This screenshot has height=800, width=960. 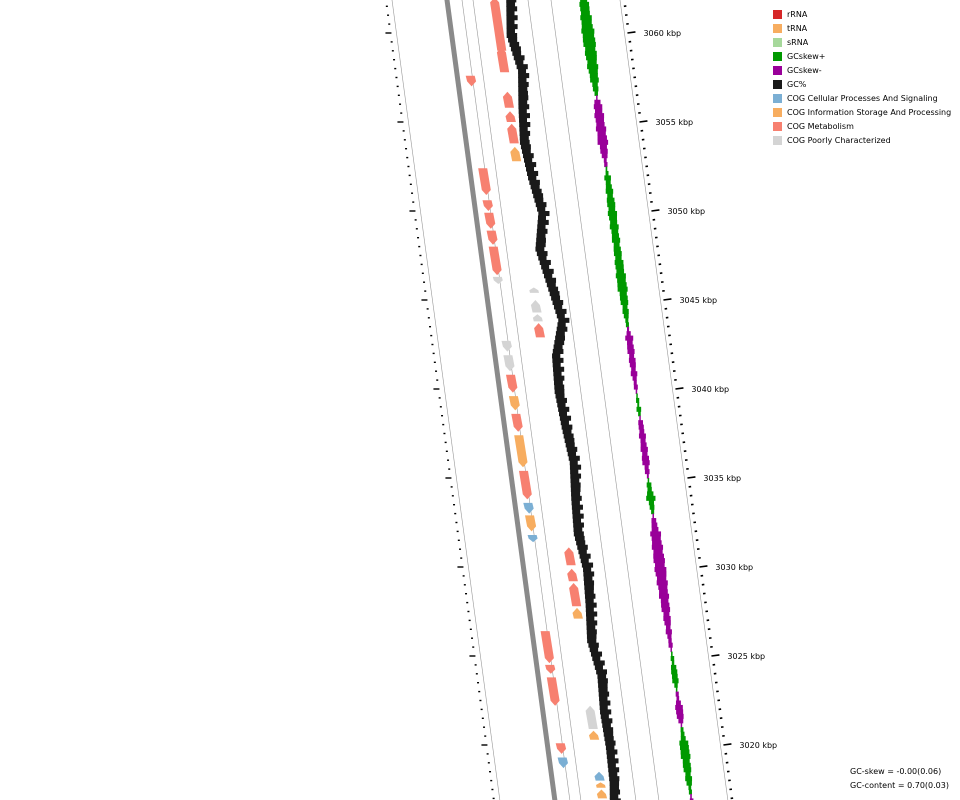 I want to click on backbone-line, so click(x=501, y=400).